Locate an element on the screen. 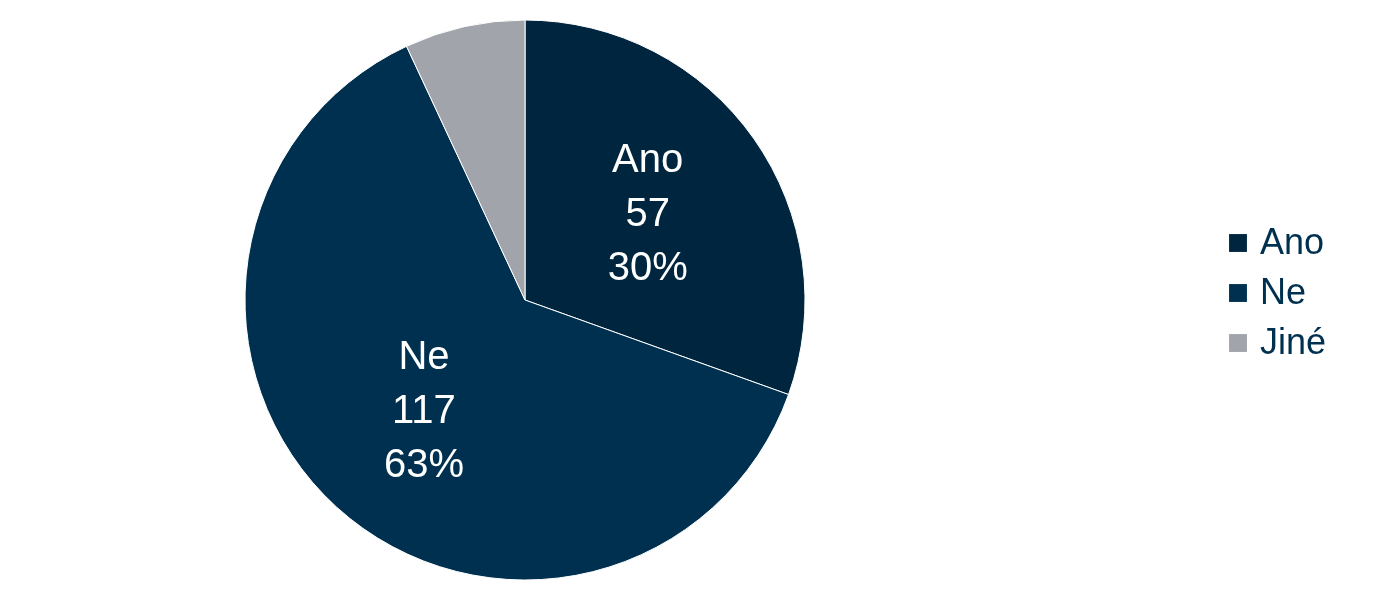 Image resolution: width=1395 pixels, height=610 pixels. slice-label: Ne is located at coordinates (424, 354).